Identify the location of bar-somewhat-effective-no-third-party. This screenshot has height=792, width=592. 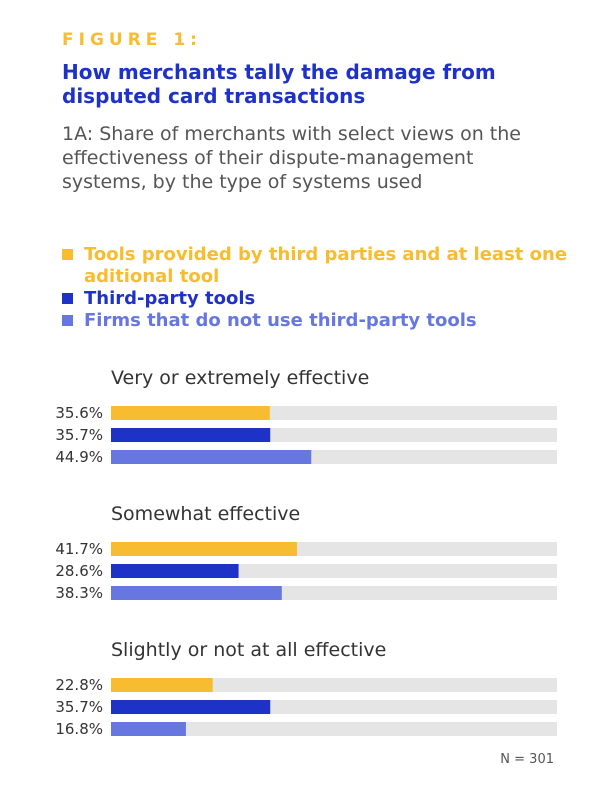
(196, 593).